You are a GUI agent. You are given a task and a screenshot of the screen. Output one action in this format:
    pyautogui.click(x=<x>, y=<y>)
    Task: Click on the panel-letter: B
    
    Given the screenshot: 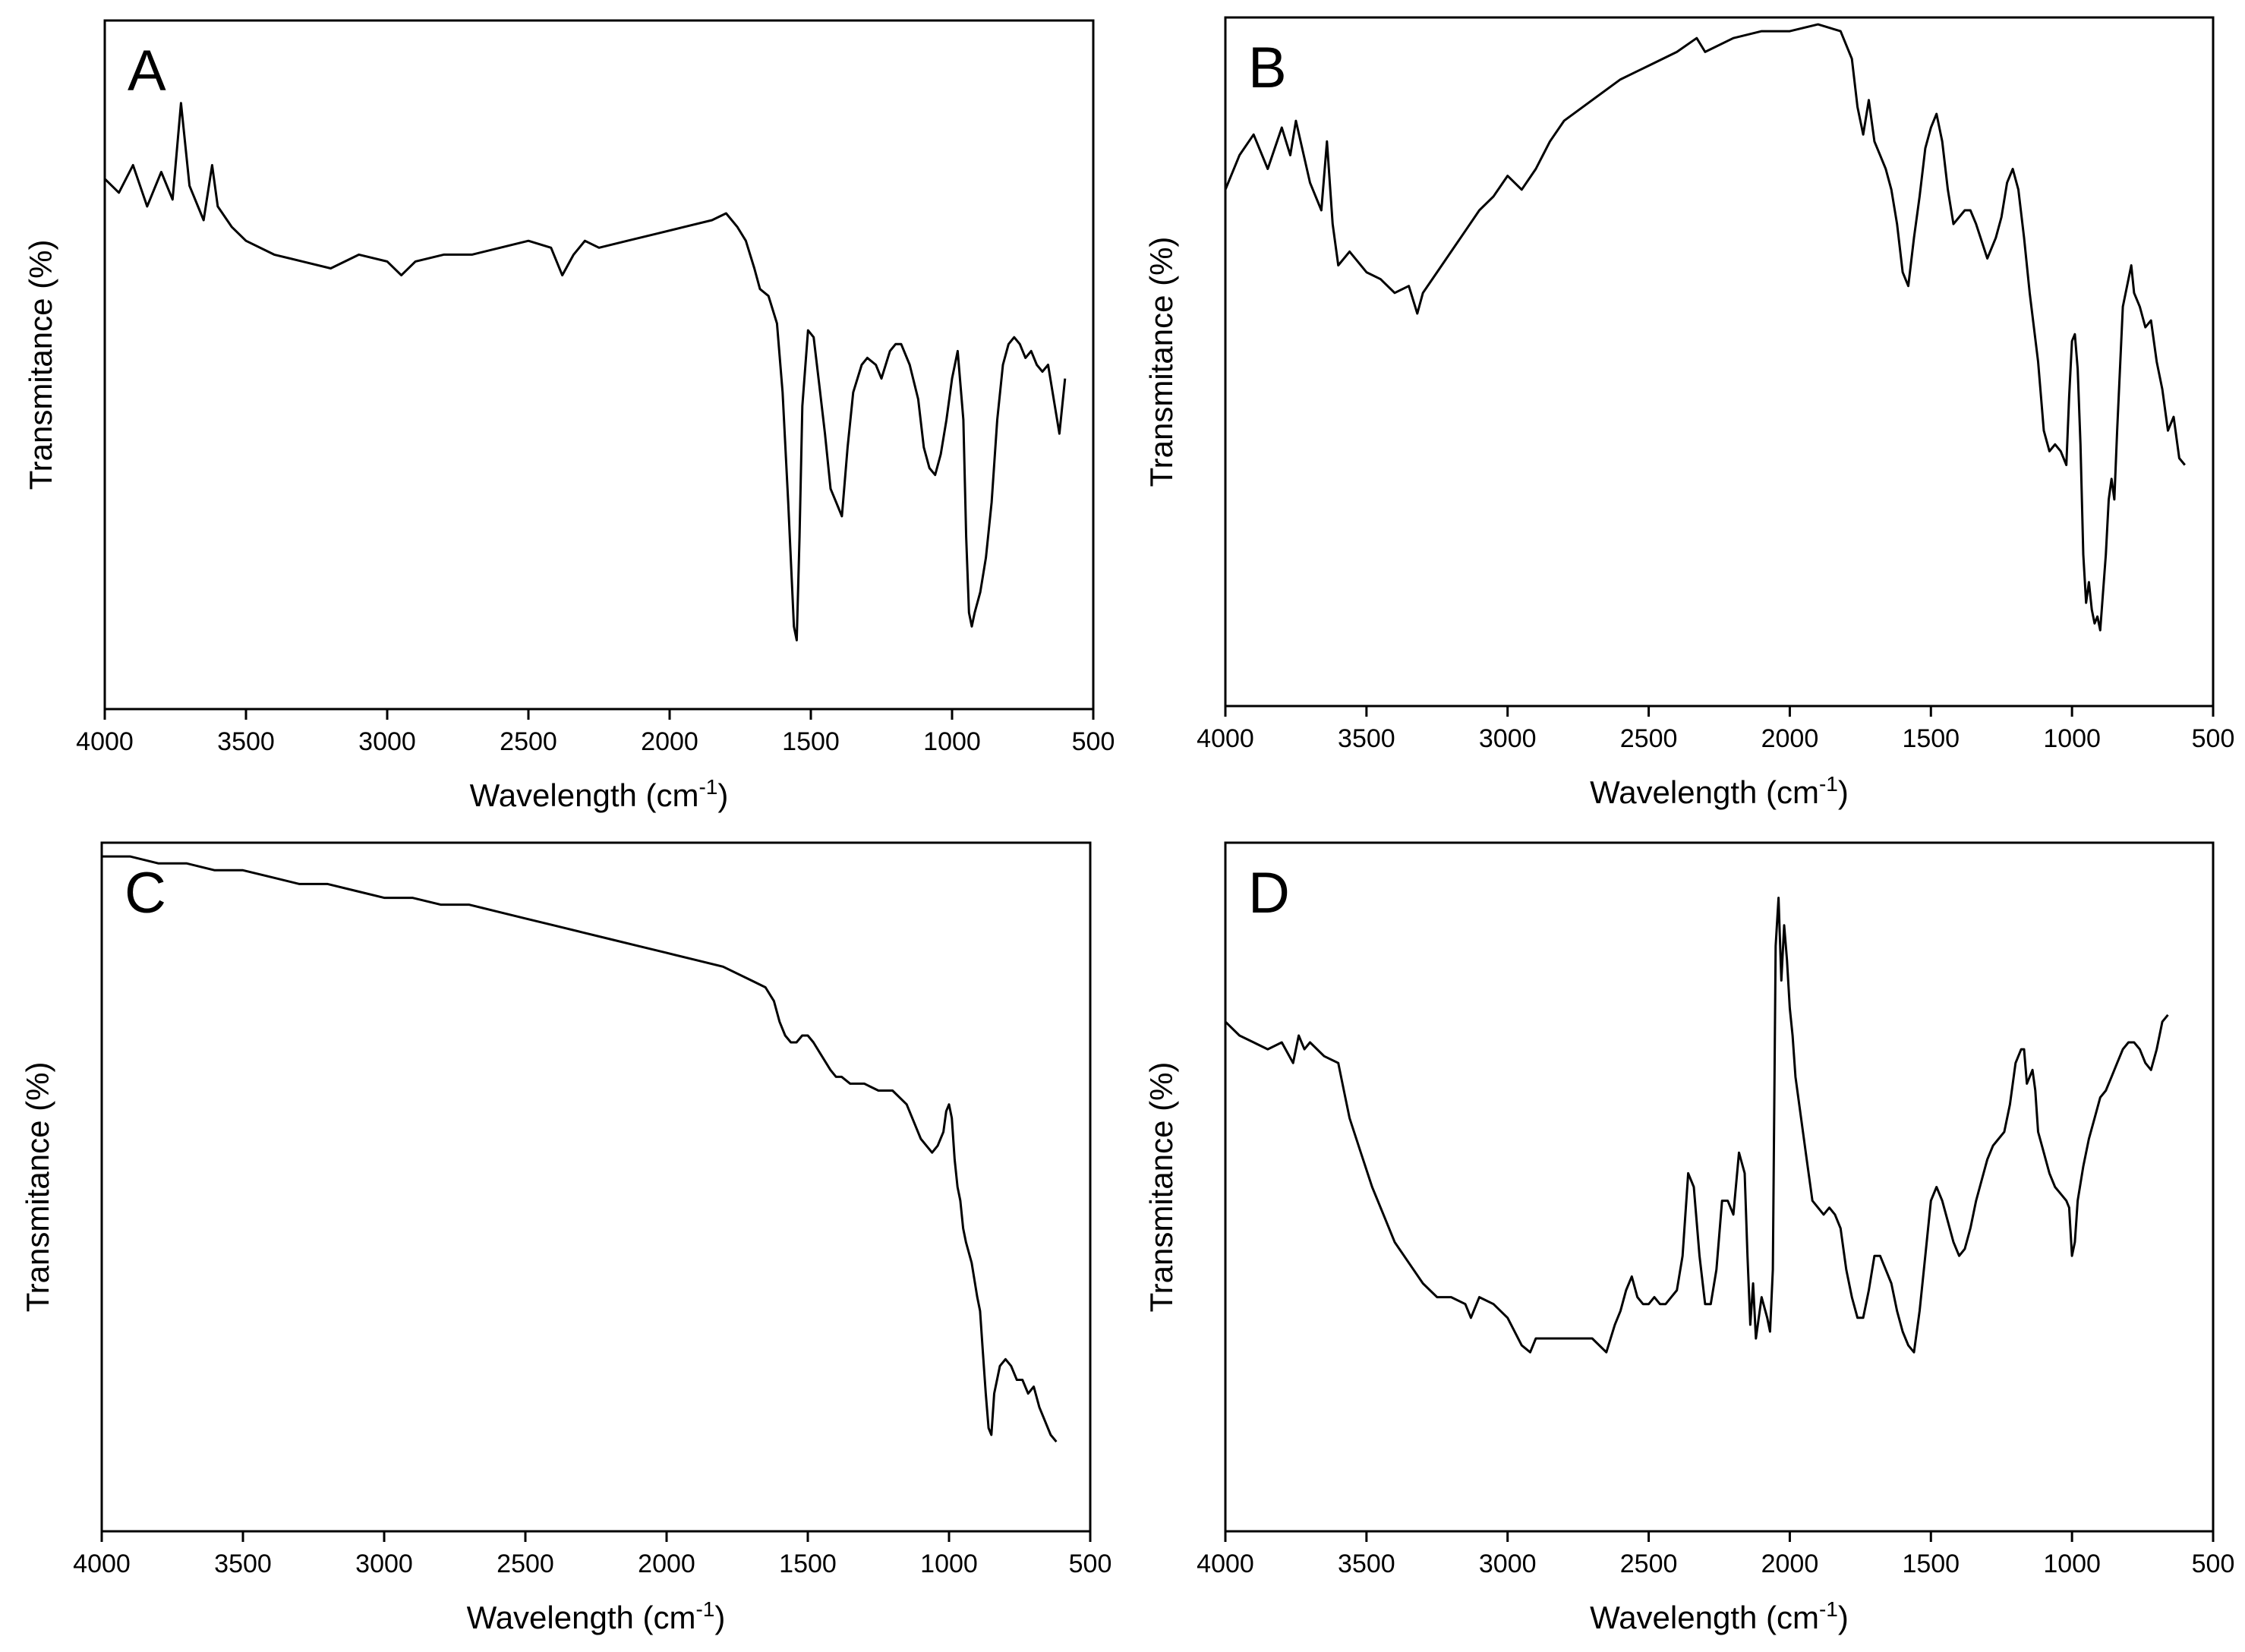 What is the action you would take?
    pyautogui.click(x=1268, y=68)
    